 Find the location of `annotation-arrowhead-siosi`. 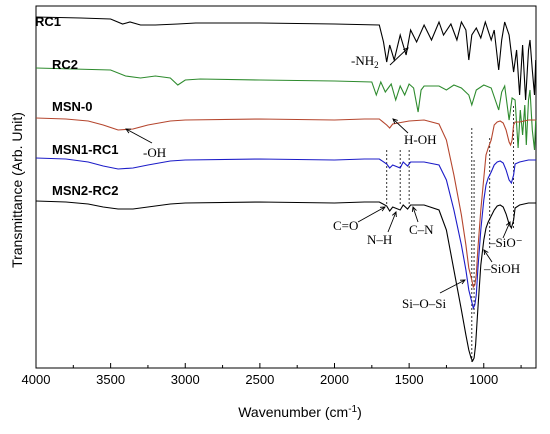

annotation-arrowhead-siosi is located at coordinates (462, 282).